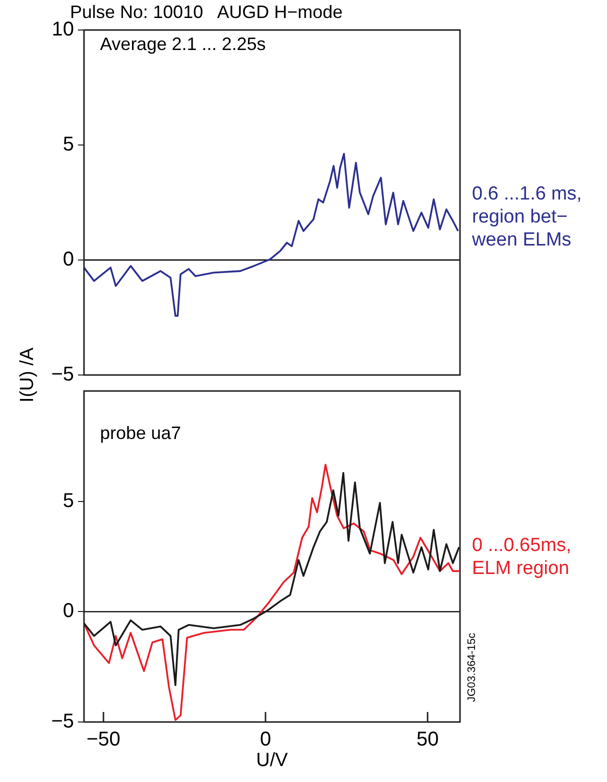 The width and height of the screenshot is (607, 782). Describe the element at coordinates (183, 44) in the screenshot. I see `annotation: Average 2.1 ... 2.25s` at that location.